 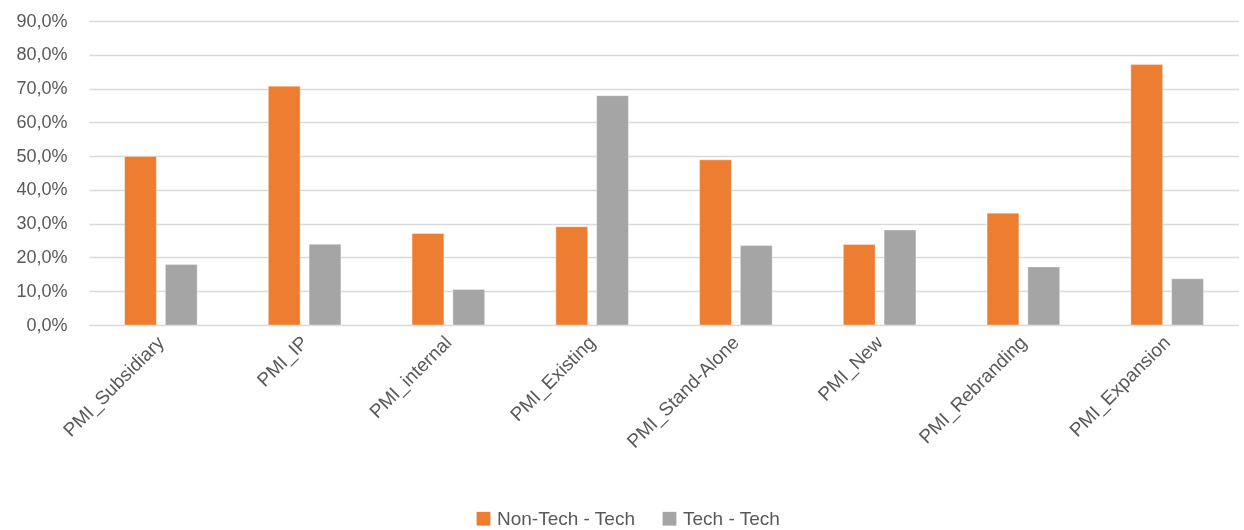 I want to click on y-tick-label: 70,0%, so click(x=42, y=88).